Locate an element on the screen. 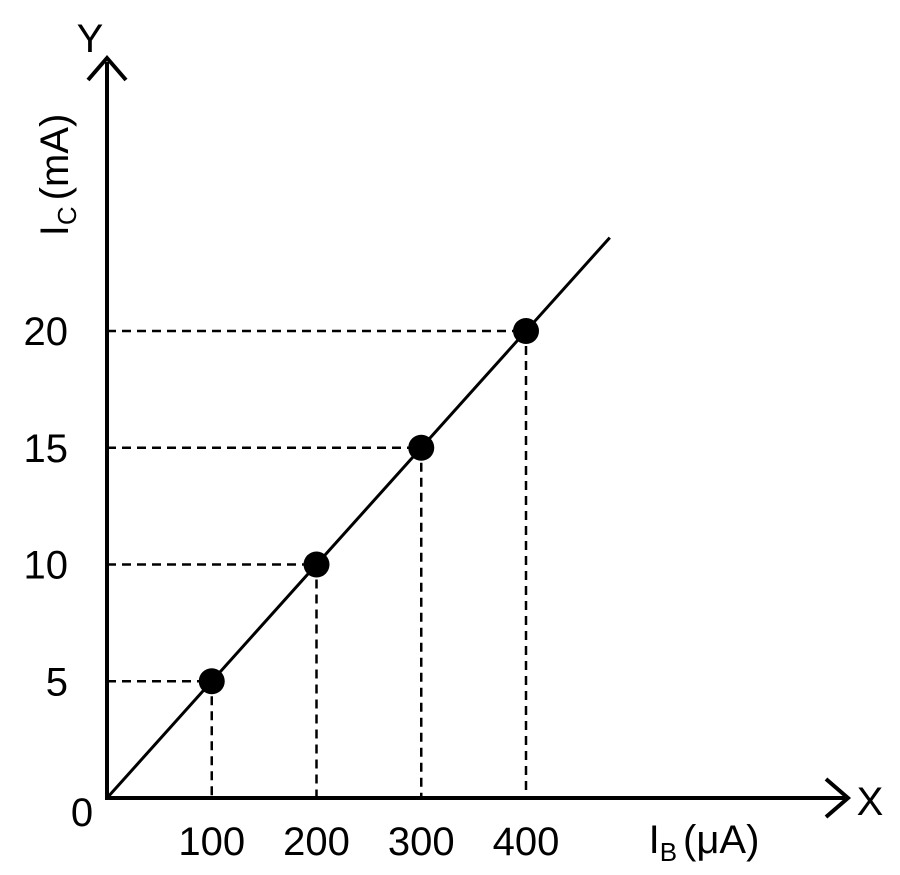  y-axis-title: IC (mA) is located at coordinates (57, 175).